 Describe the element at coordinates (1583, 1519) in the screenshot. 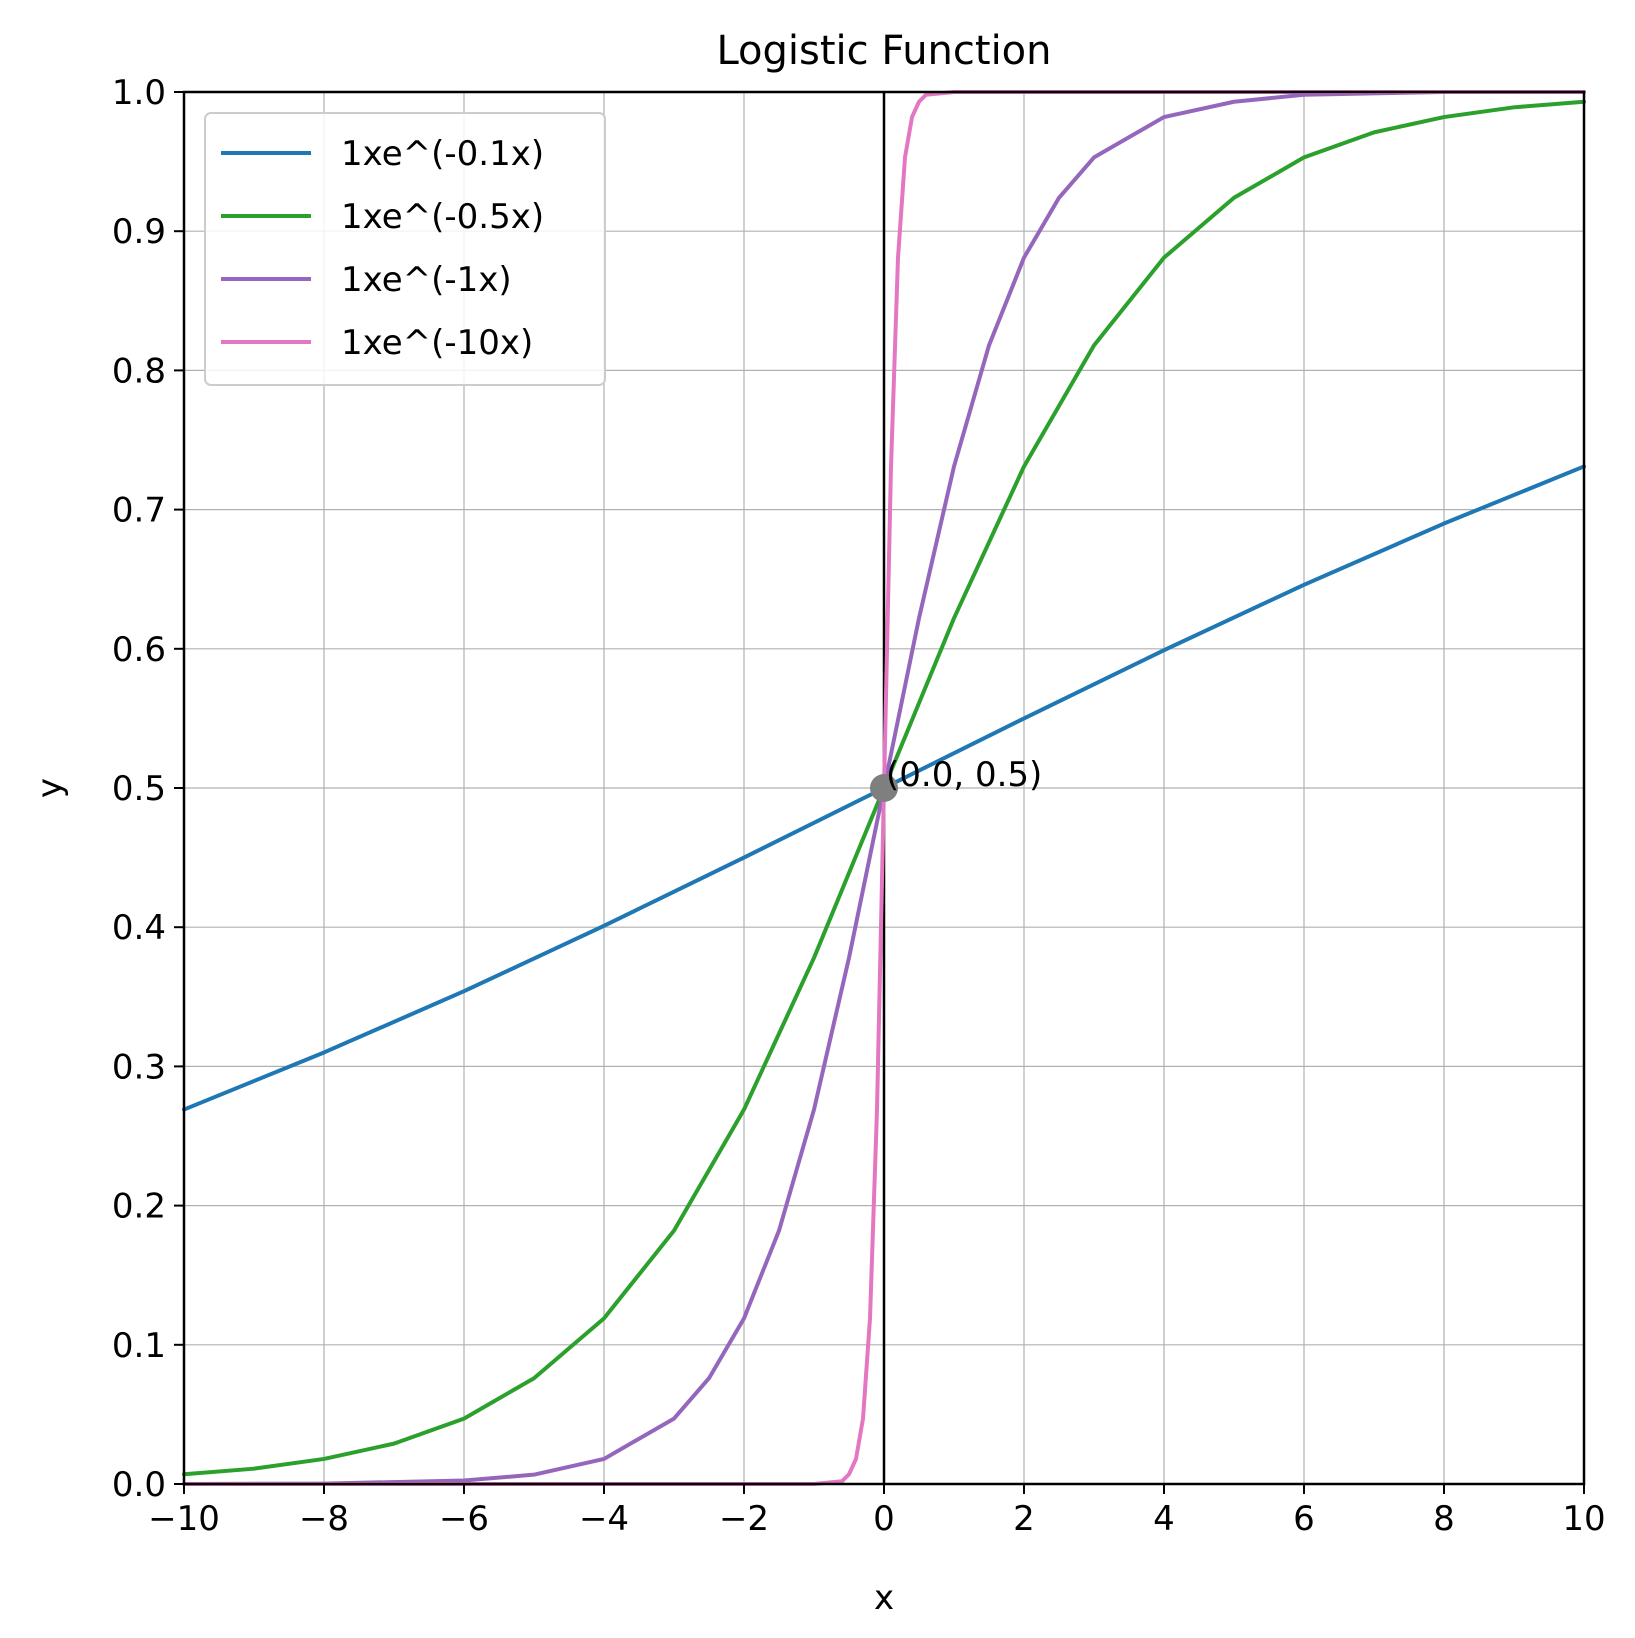

I see `x-tick-label: 10` at that location.